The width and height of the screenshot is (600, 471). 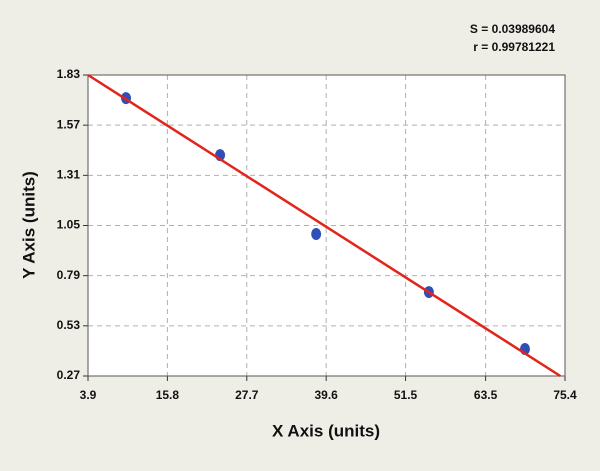 I want to click on x-tick-label: 39.6, so click(x=326, y=395).